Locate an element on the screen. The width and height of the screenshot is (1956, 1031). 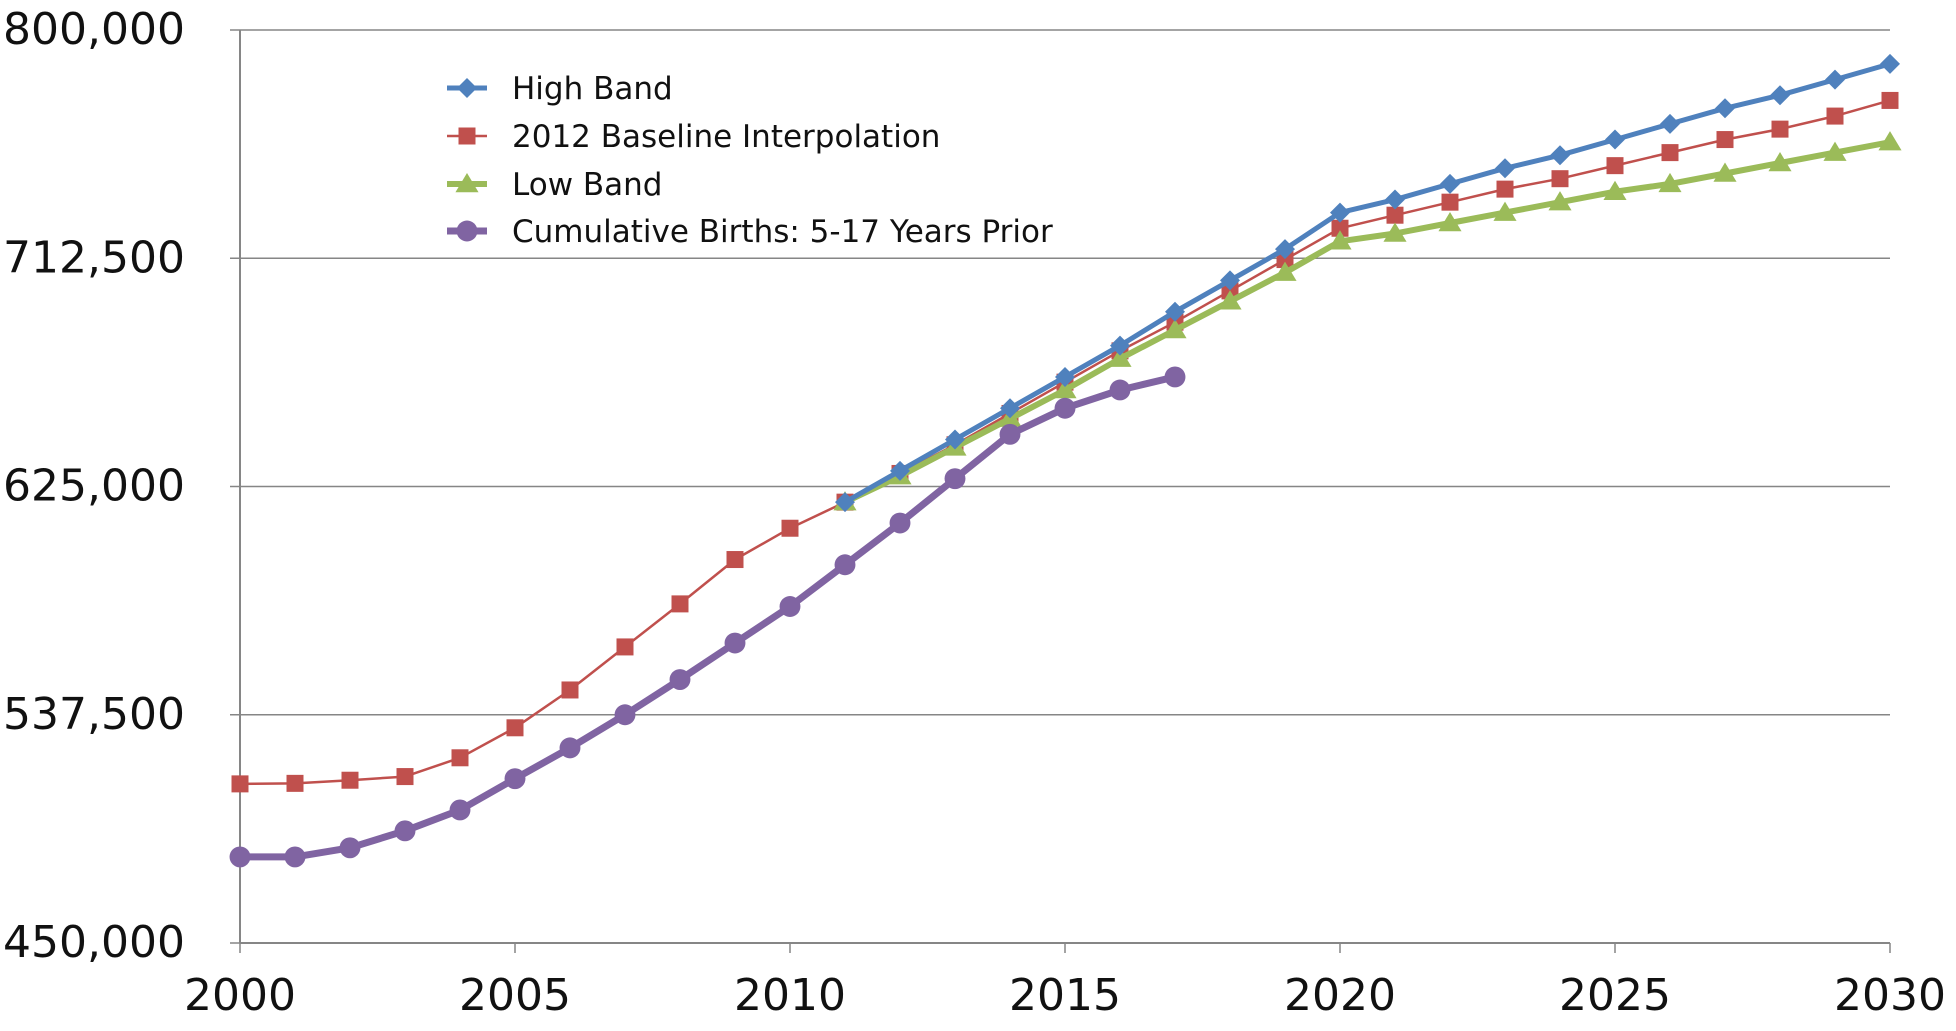
x-tick-label: 2000 is located at coordinates (240, 995).